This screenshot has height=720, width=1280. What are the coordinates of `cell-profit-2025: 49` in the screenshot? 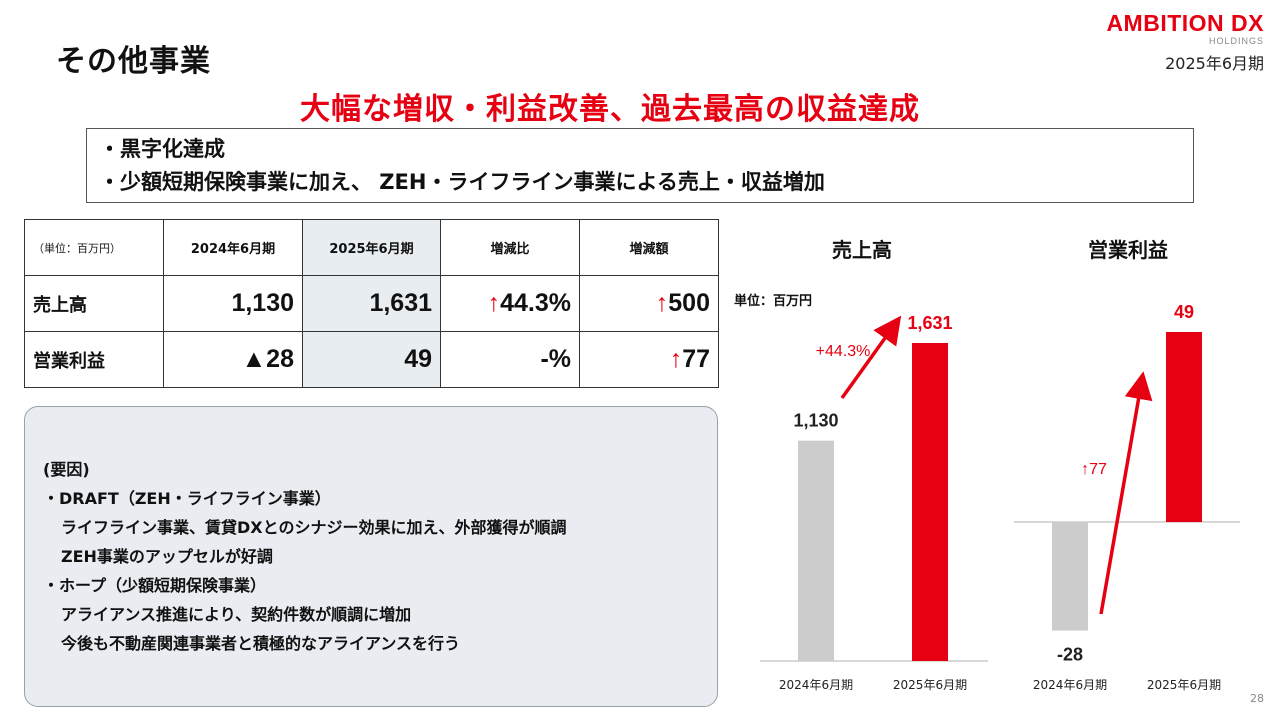 It's located at (371, 359).